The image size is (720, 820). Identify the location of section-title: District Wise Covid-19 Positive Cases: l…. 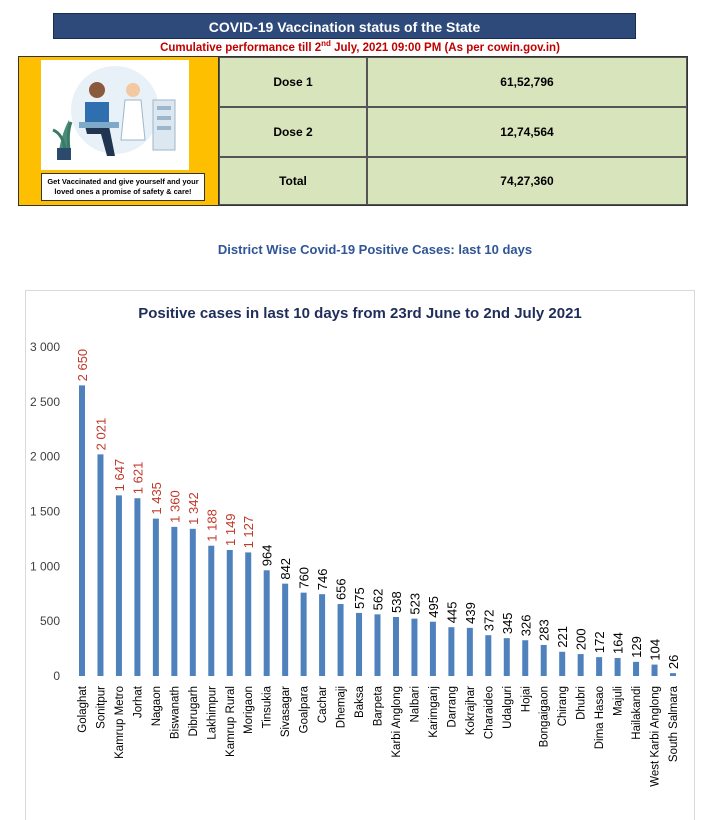
(375, 249).